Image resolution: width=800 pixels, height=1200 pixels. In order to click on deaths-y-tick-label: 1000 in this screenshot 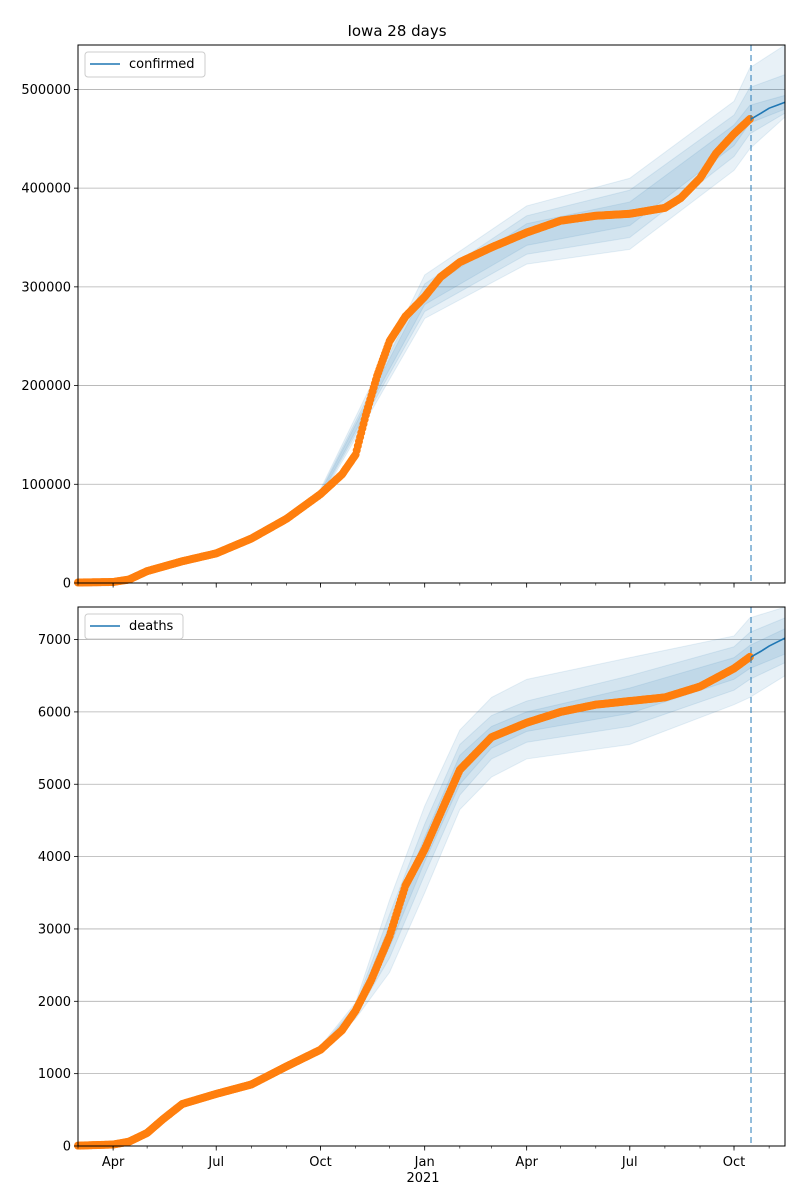, I will do `click(54, 1074)`.